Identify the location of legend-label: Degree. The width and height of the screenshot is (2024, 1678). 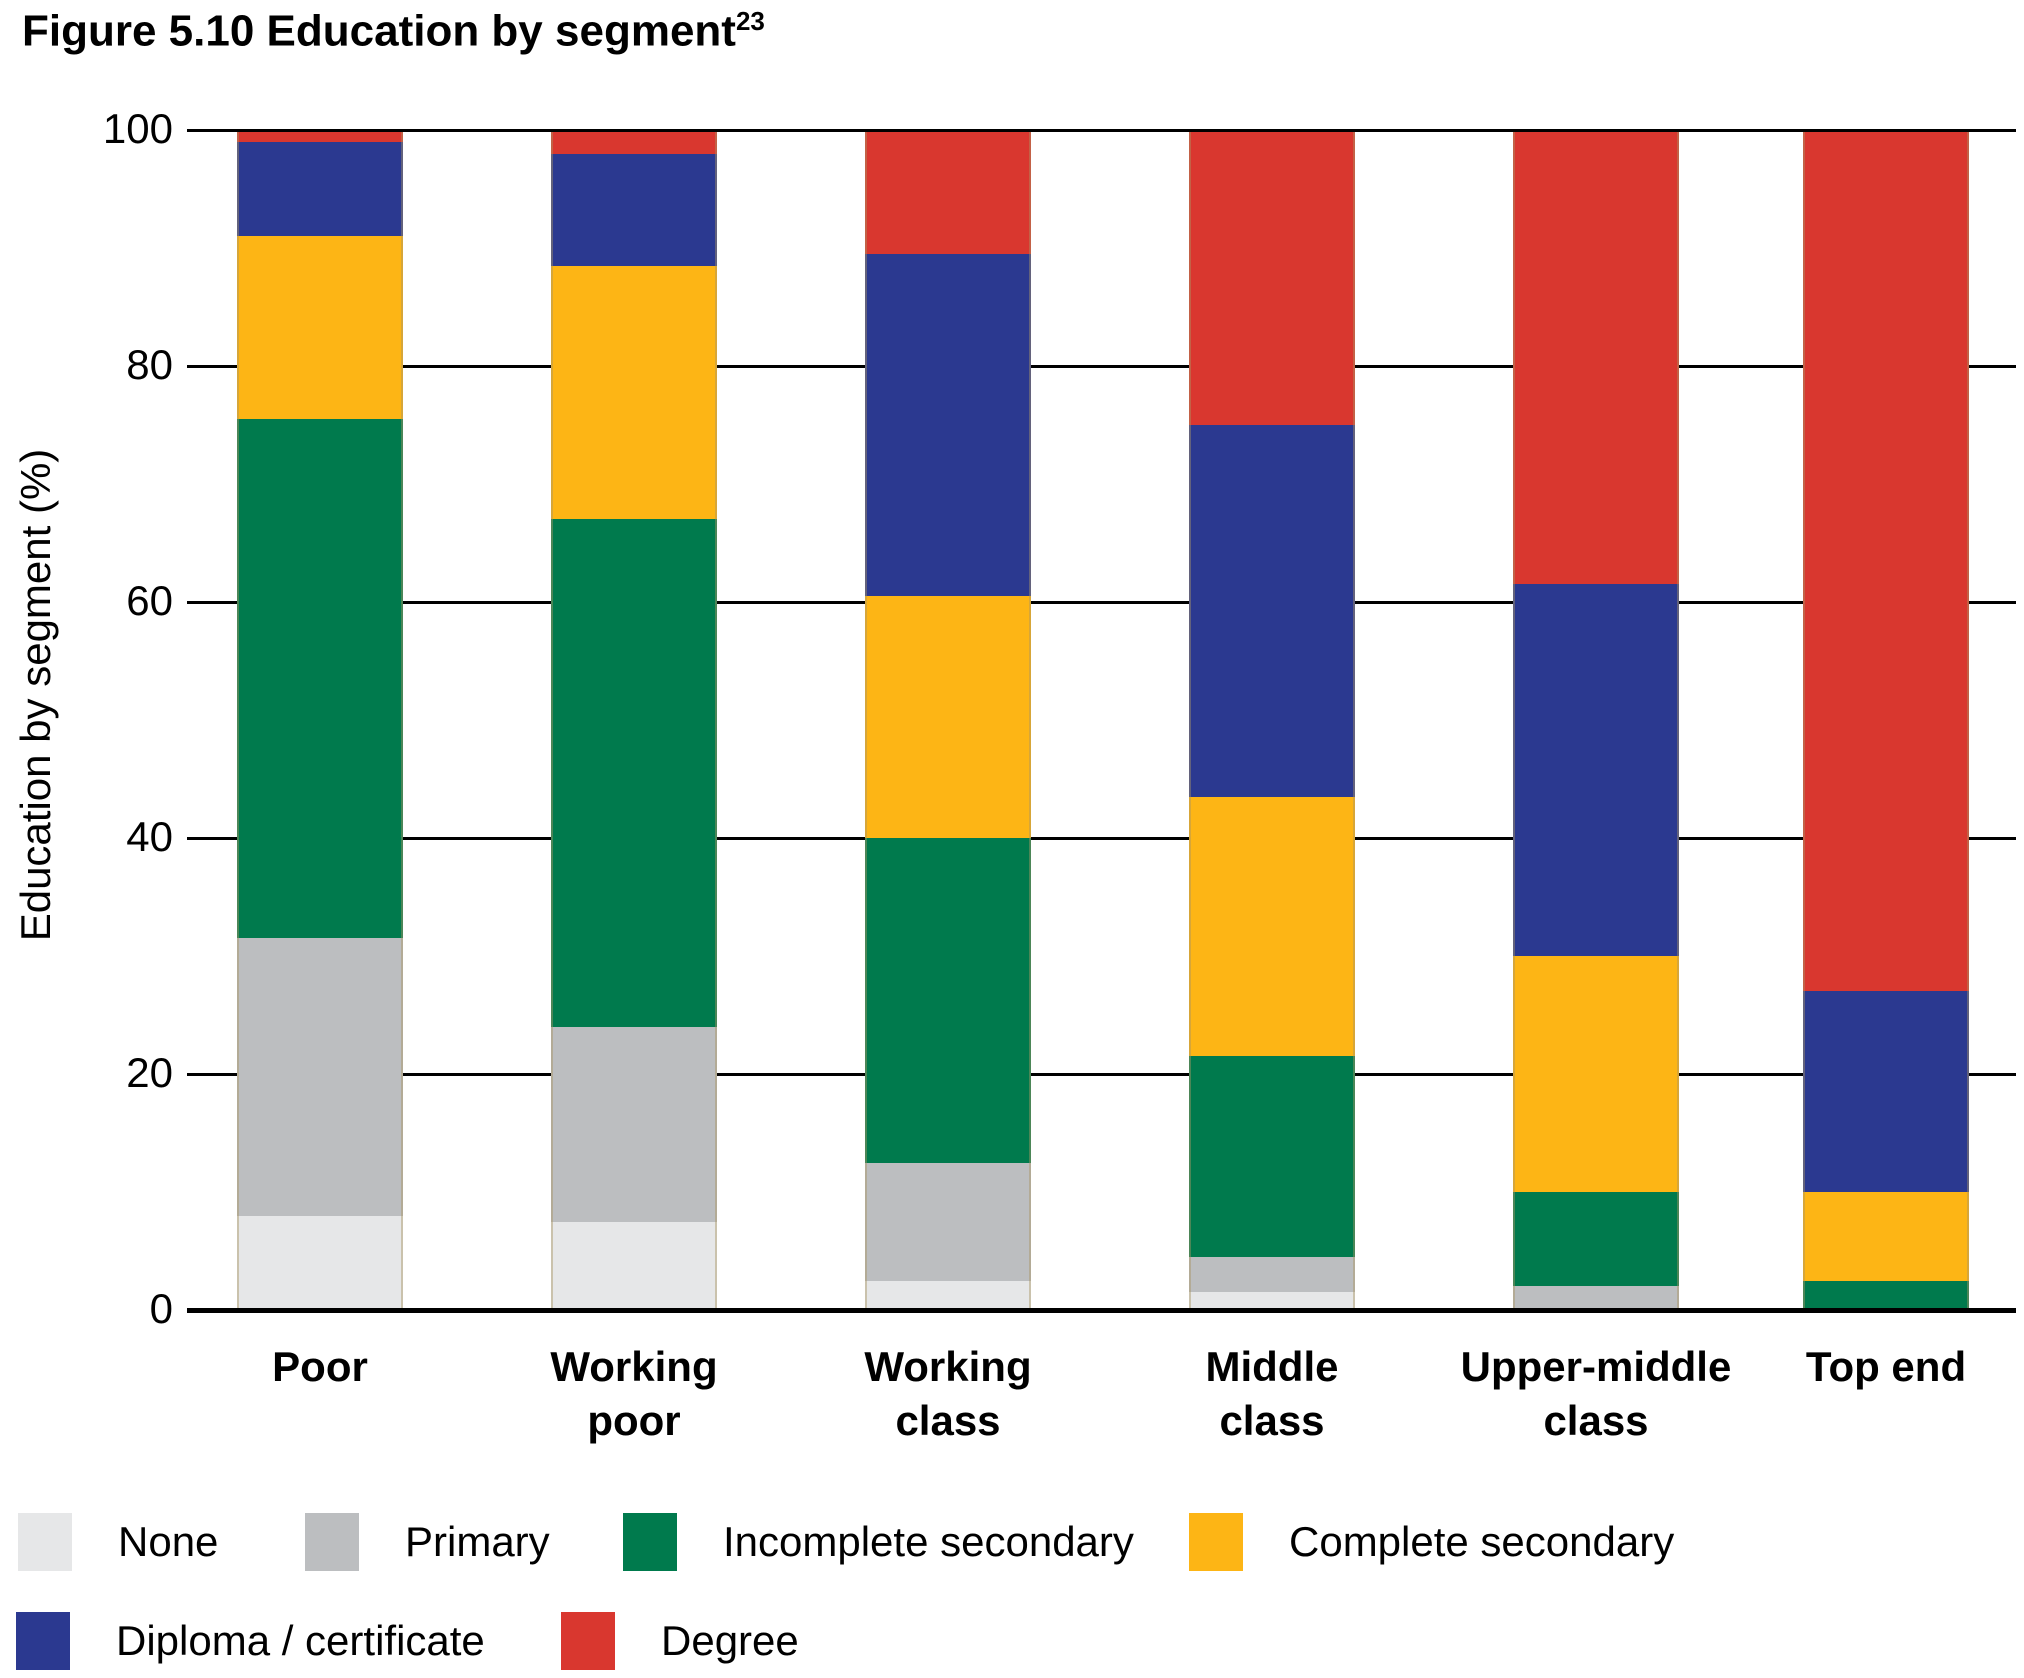
(730, 1640).